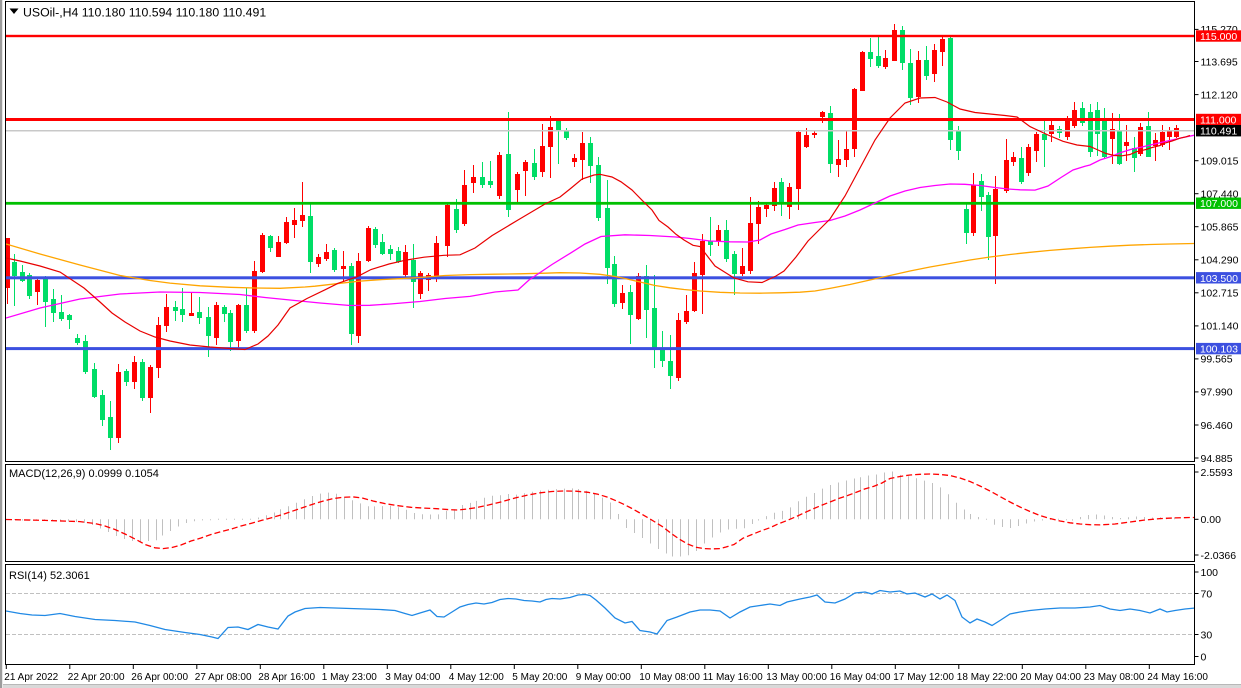 This screenshot has width=1241, height=688. I want to click on svg-text: 109.015, so click(1220, 162).